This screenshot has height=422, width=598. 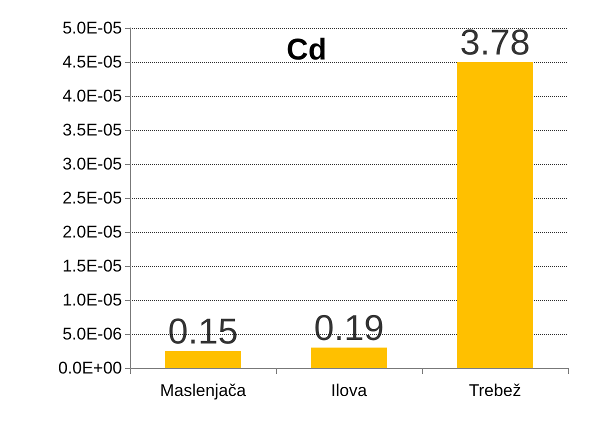 What do you see at coordinates (92, 62) in the screenshot?
I see `y-tick-label: 4.5E-05` at bounding box center [92, 62].